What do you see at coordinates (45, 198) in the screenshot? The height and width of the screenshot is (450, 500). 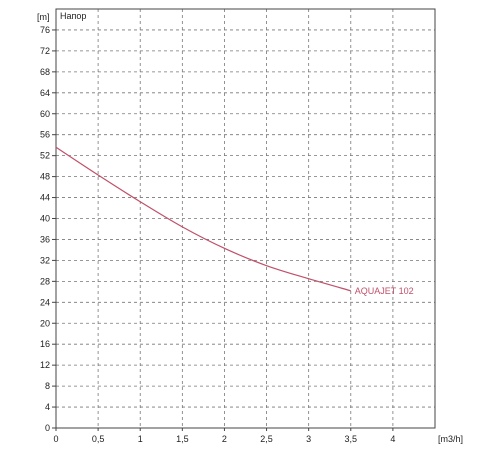 I see `y-tick-label: 44` at bounding box center [45, 198].